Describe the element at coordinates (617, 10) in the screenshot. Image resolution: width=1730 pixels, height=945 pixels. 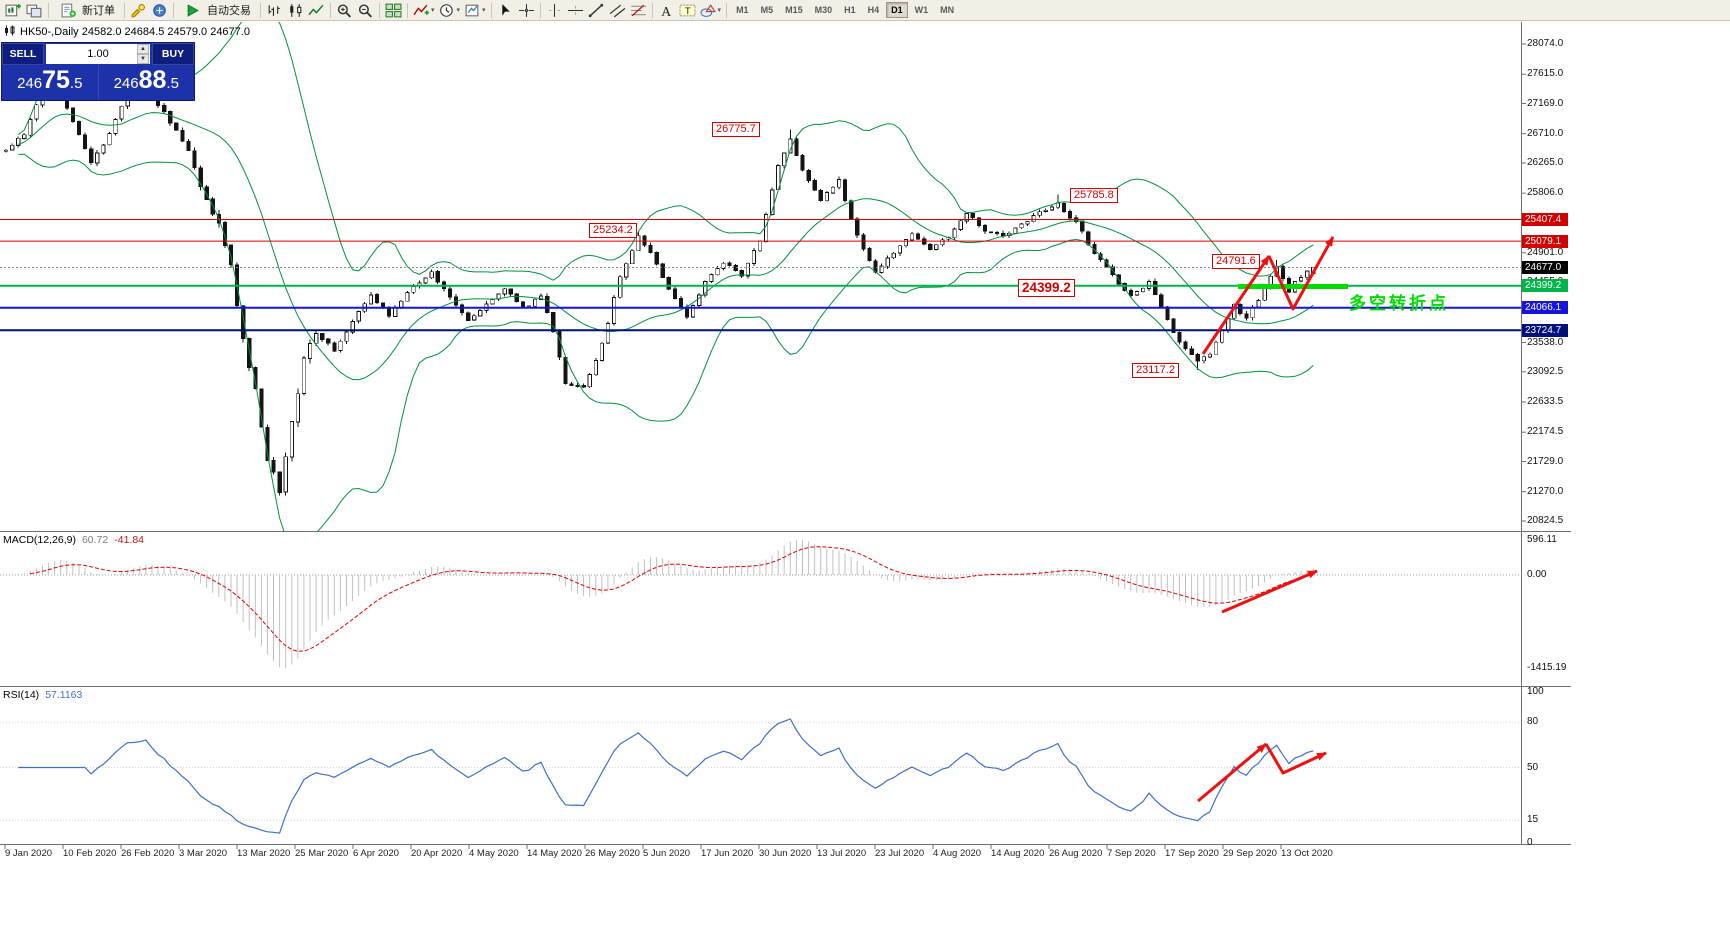
I see `channel-icon` at that location.